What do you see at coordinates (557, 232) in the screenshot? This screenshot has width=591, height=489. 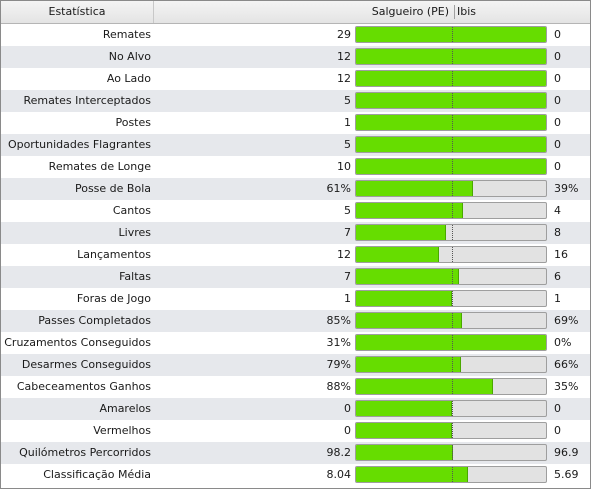 I see `away-value: 8` at bounding box center [557, 232].